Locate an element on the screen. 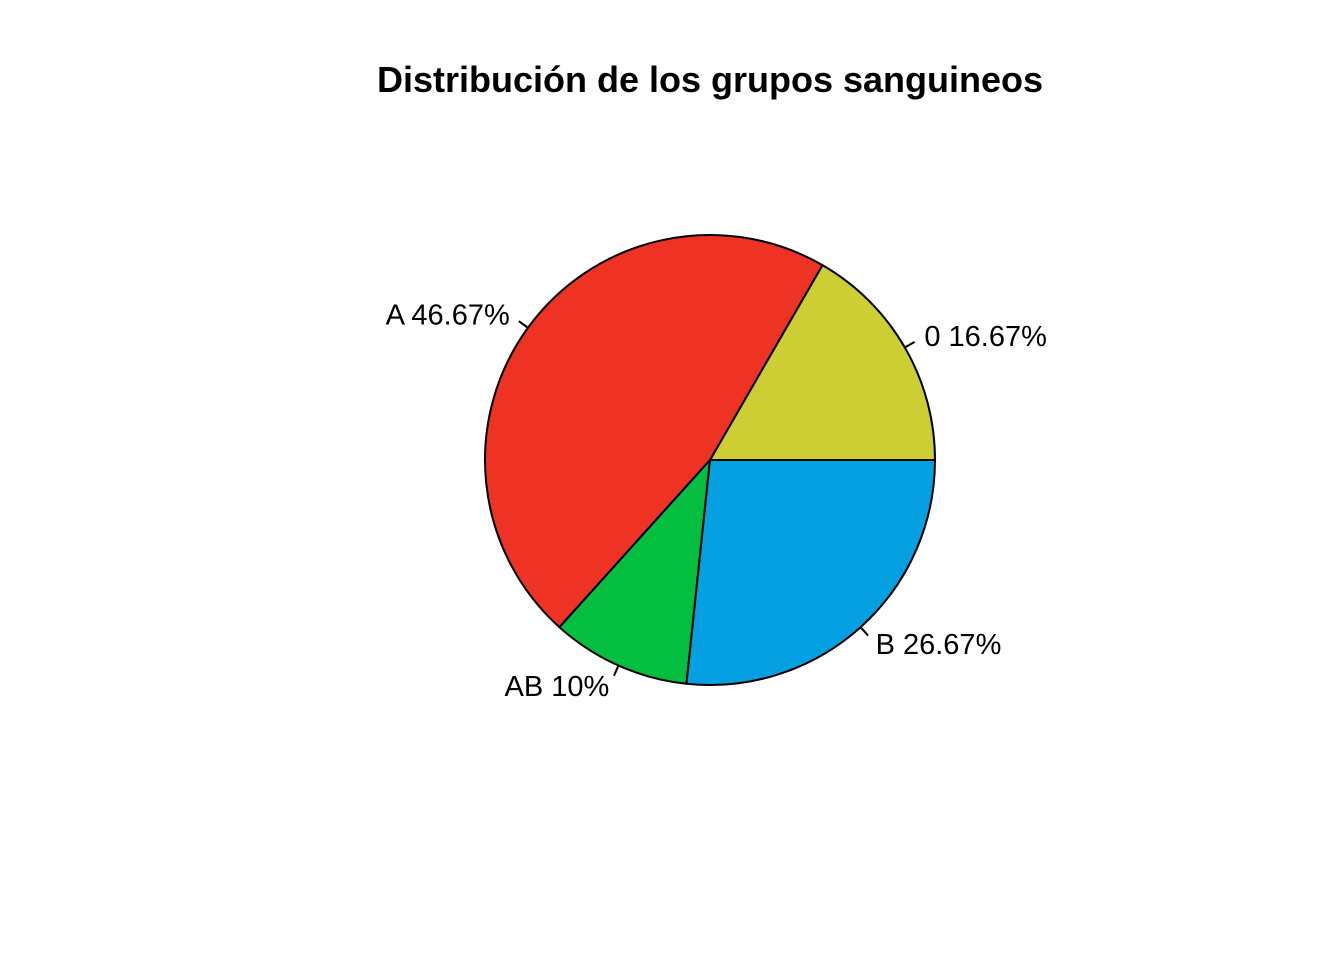  slice-label-ab: AB 10% is located at coordinates (557, 687).